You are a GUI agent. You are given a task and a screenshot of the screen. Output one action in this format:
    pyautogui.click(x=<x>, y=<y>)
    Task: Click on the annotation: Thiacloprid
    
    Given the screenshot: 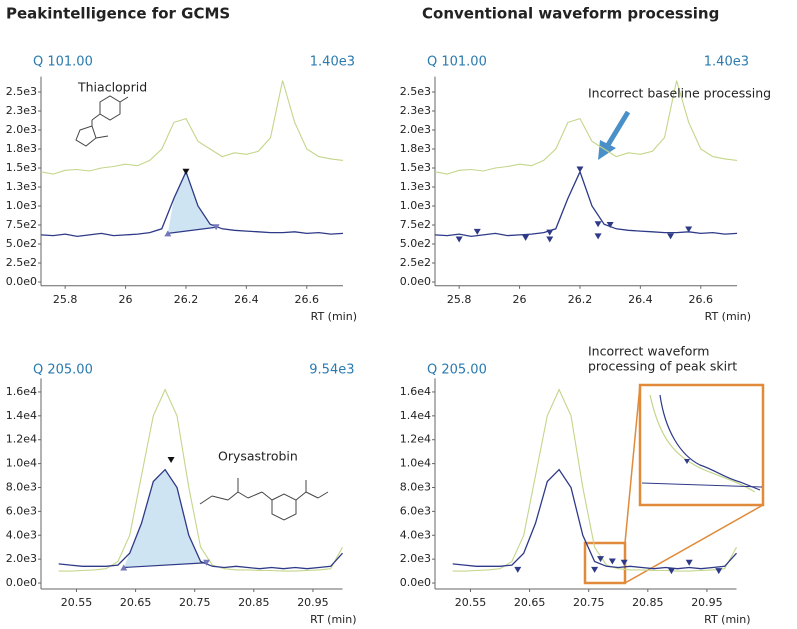 What is the action you would take?
    pyautogui.click(x=112, y=87)
    